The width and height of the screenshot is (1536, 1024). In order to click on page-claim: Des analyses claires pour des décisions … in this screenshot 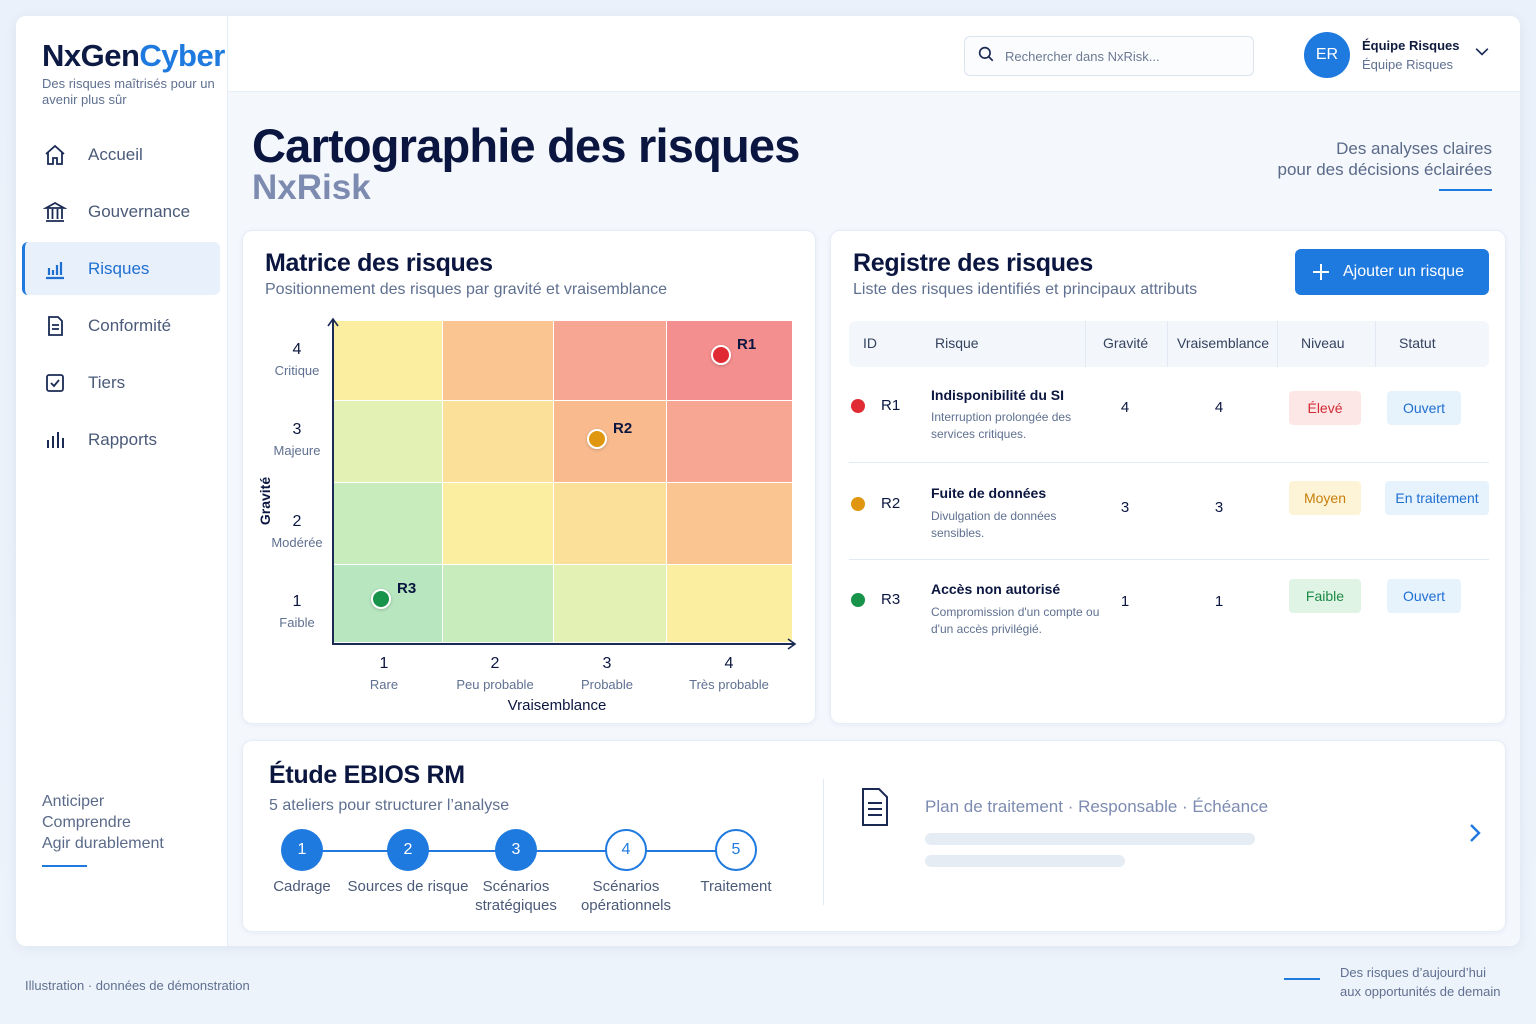, I will do `click(1384, 159)`.